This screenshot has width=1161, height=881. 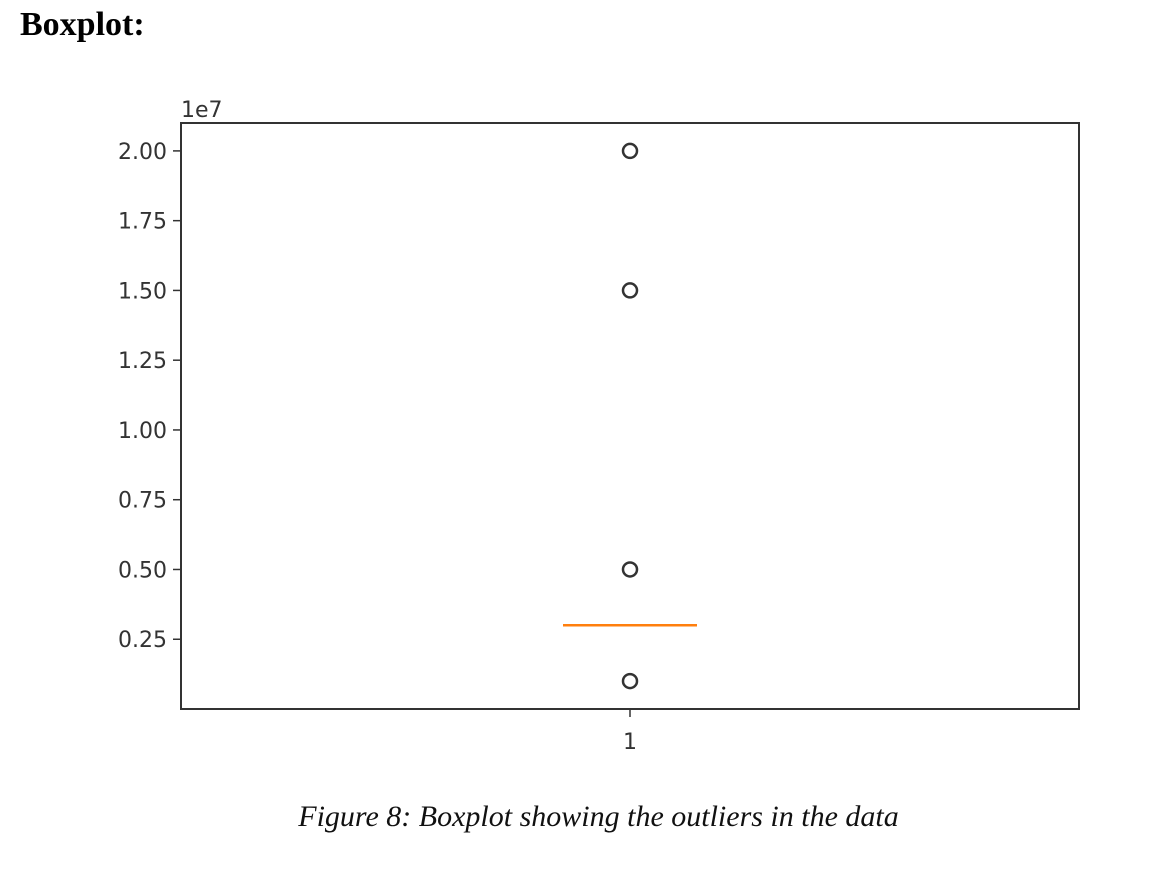 I want to click on plot-marks, so click(x=630, y=416).